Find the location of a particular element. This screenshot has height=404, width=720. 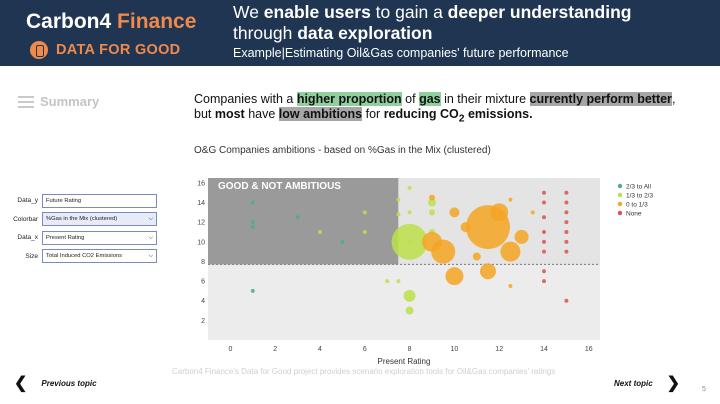

brand-logo-text: Carbon4 Finance is located at coordinates (111, 21).